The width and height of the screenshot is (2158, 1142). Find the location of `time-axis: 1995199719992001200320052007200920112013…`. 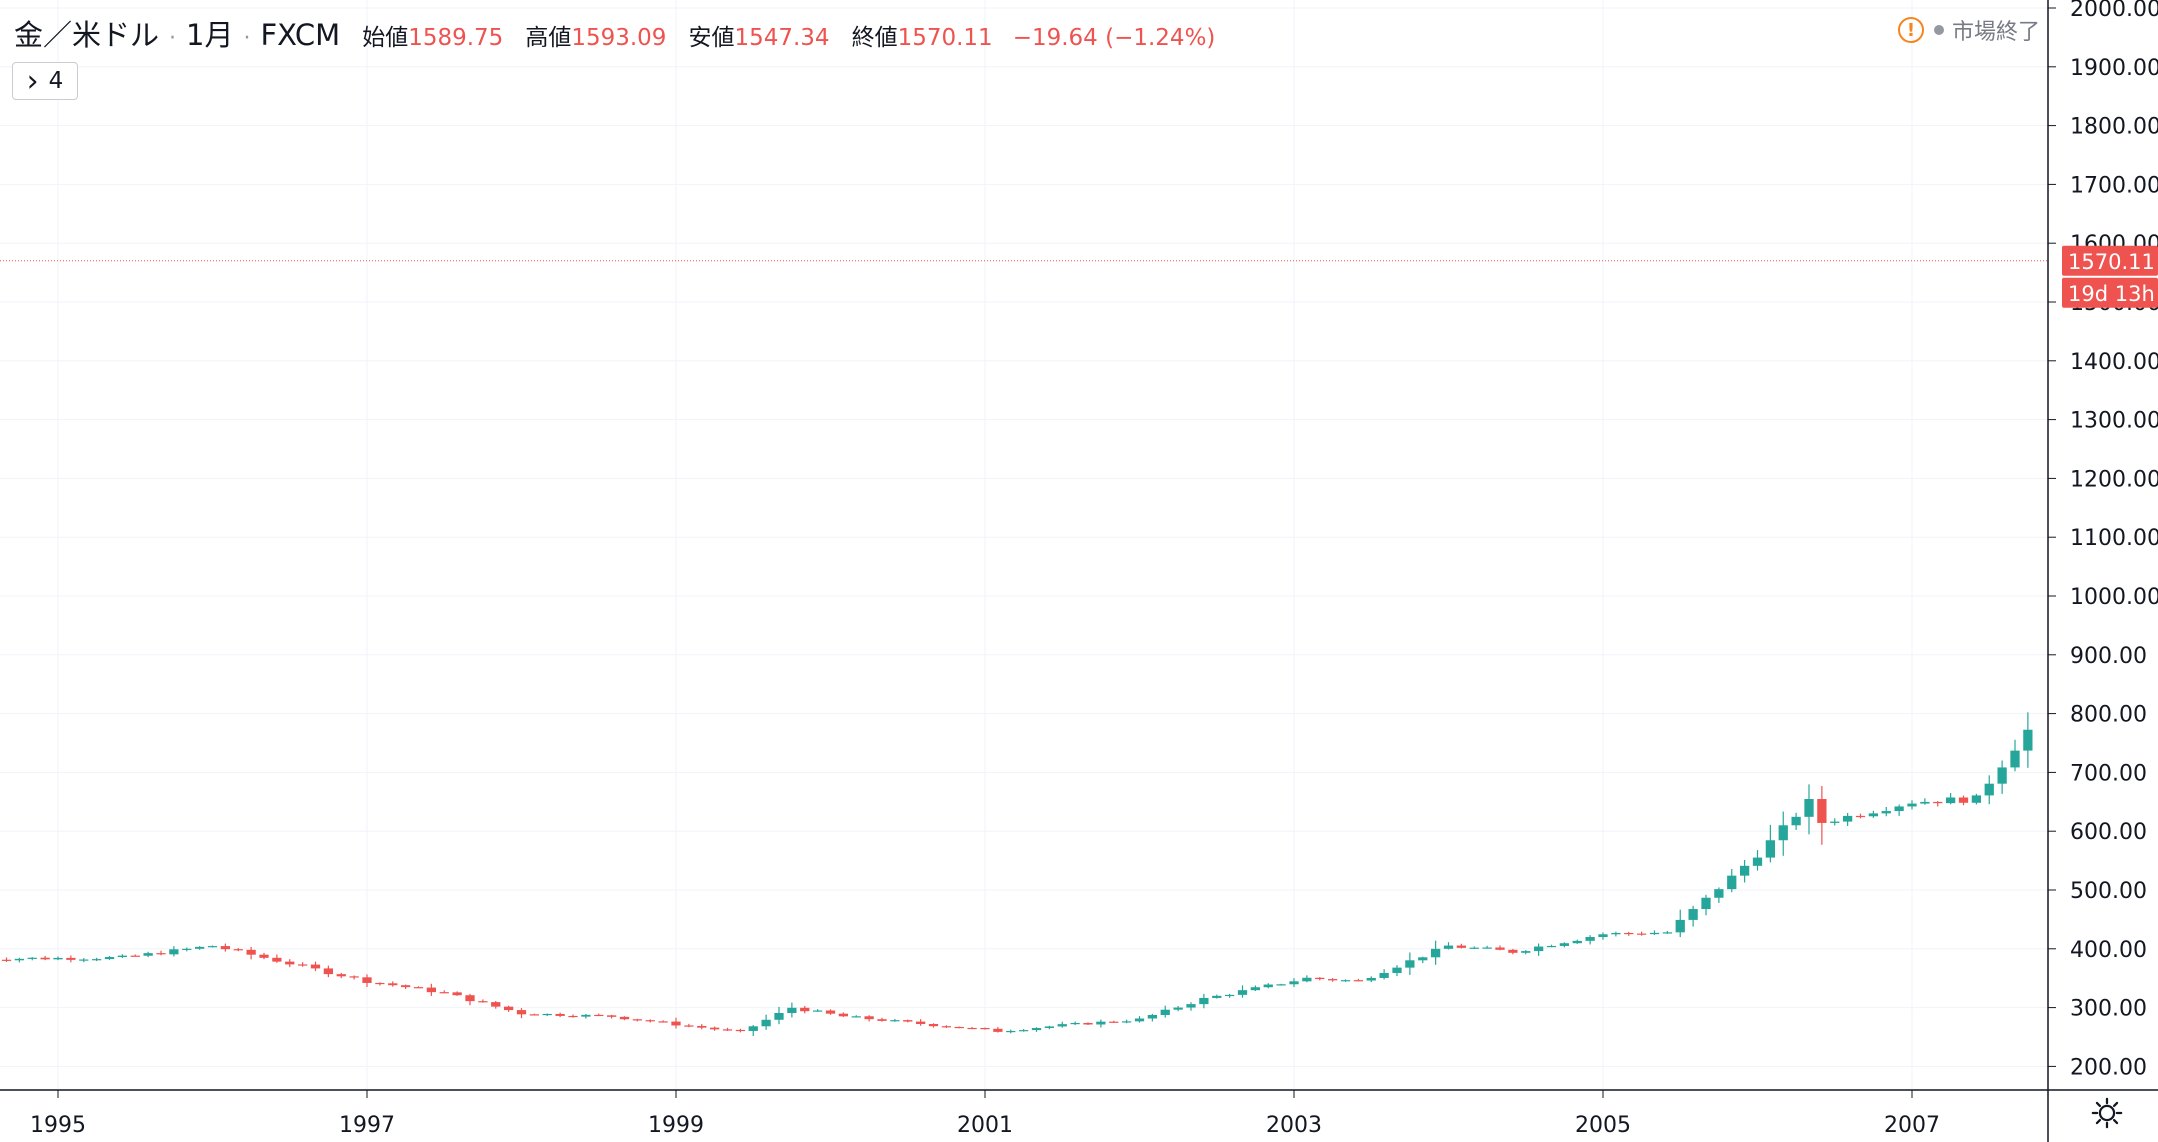

time-axis: 1995199719992001200320052007200920112013… is located at coordinates (1079, 1113).